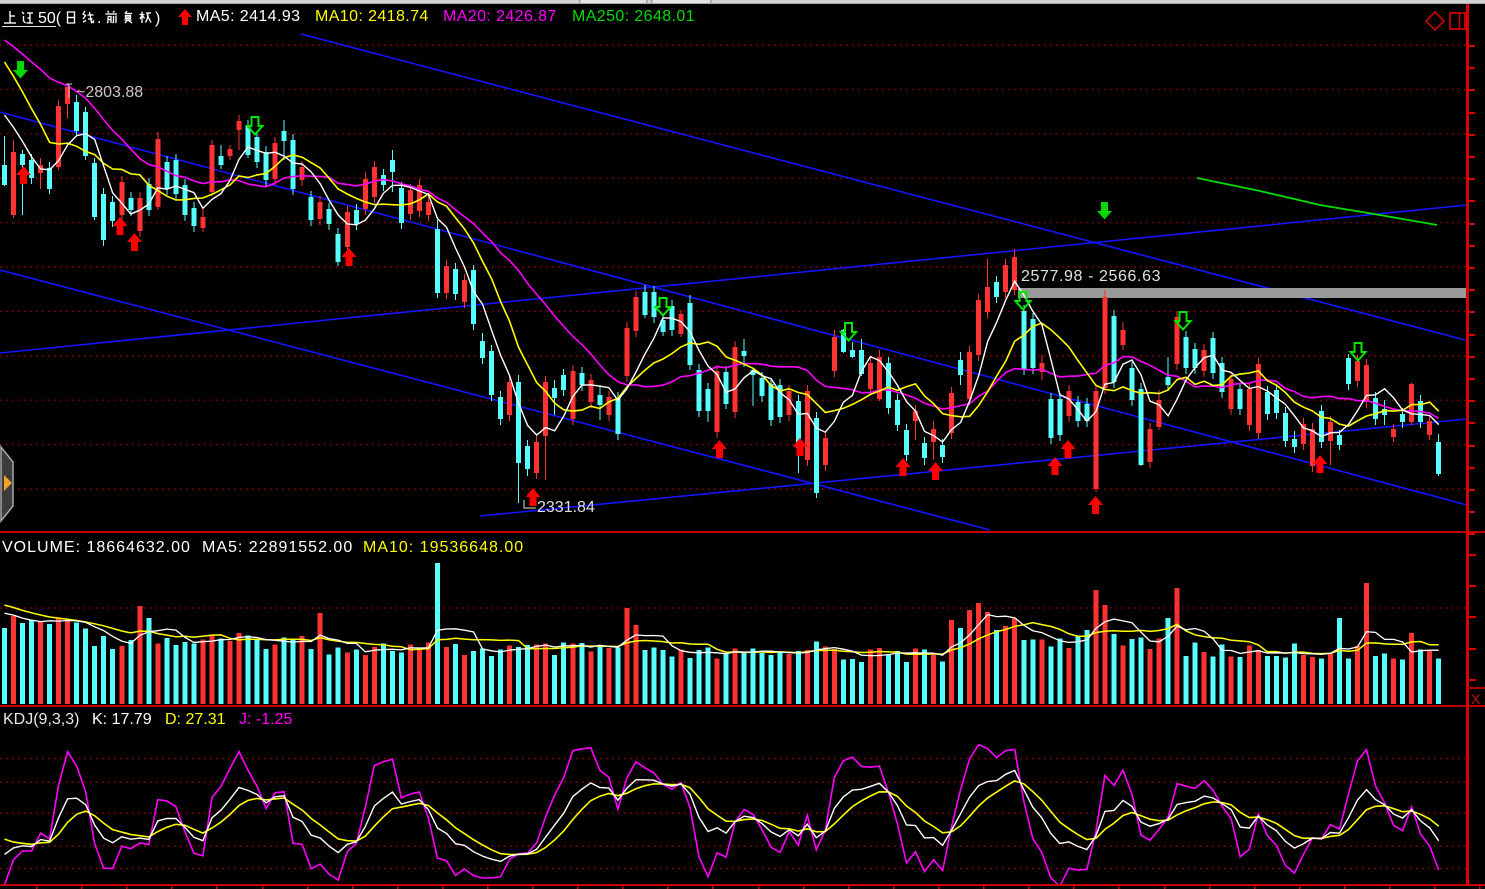 Image resolution: width=1485 pixels, height=889 pixels. Describe the element at coordinates (1476, 699) in the screenshot. I see `svg-text: X` at that location.